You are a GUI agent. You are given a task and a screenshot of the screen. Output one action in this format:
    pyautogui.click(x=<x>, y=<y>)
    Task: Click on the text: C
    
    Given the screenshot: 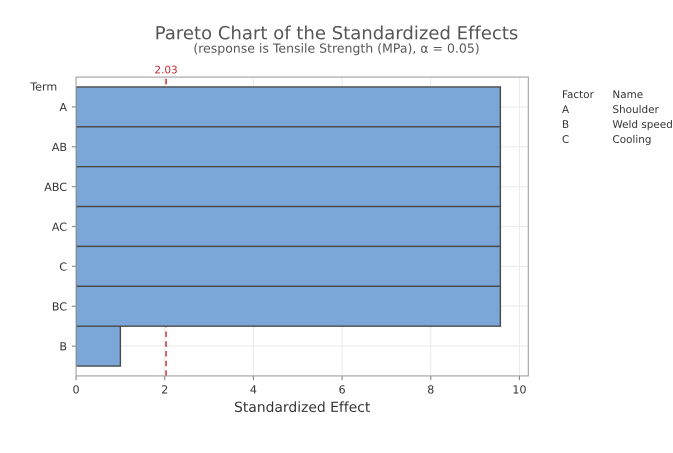 What is the action you would take?
    pyautogui.click(x=565, y=139)
    